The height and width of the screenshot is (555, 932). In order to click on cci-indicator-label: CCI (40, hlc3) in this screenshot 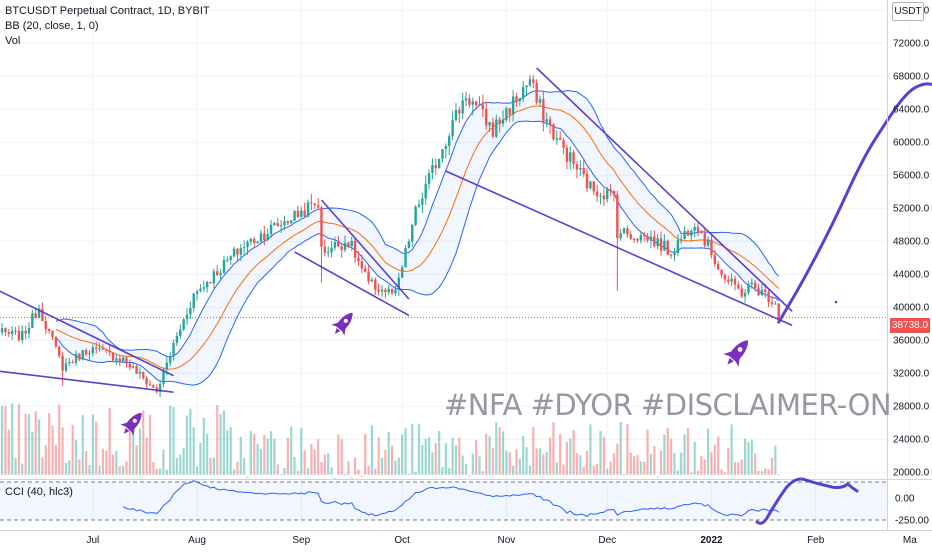, I will do `click(39, 492)`.